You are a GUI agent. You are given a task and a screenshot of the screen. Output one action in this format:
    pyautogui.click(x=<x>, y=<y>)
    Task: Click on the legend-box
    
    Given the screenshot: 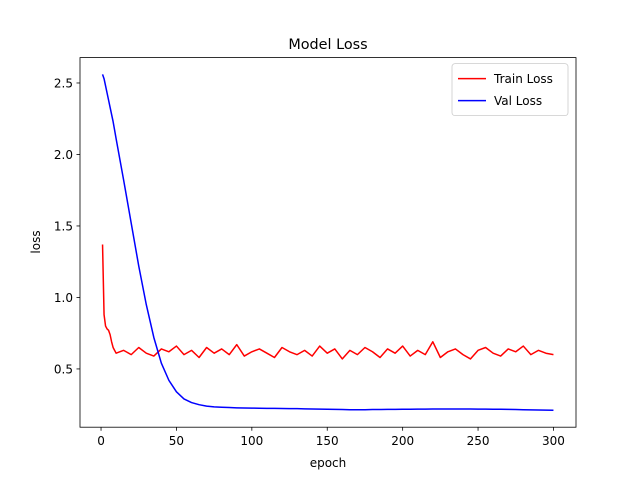 What is the action you would take?
    pyautogui.click(x=510, y=89)
    